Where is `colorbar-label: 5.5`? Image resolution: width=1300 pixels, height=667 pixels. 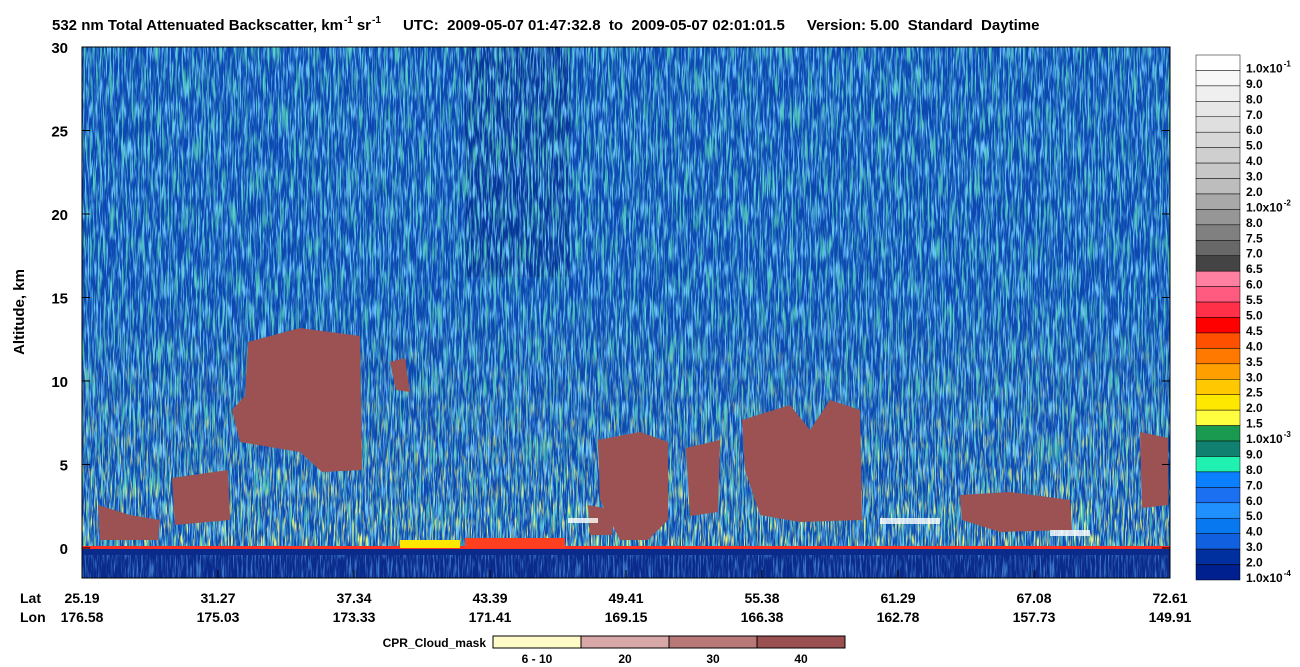 colorbar-label: 5.5 is located at coordinates (1254, 300).